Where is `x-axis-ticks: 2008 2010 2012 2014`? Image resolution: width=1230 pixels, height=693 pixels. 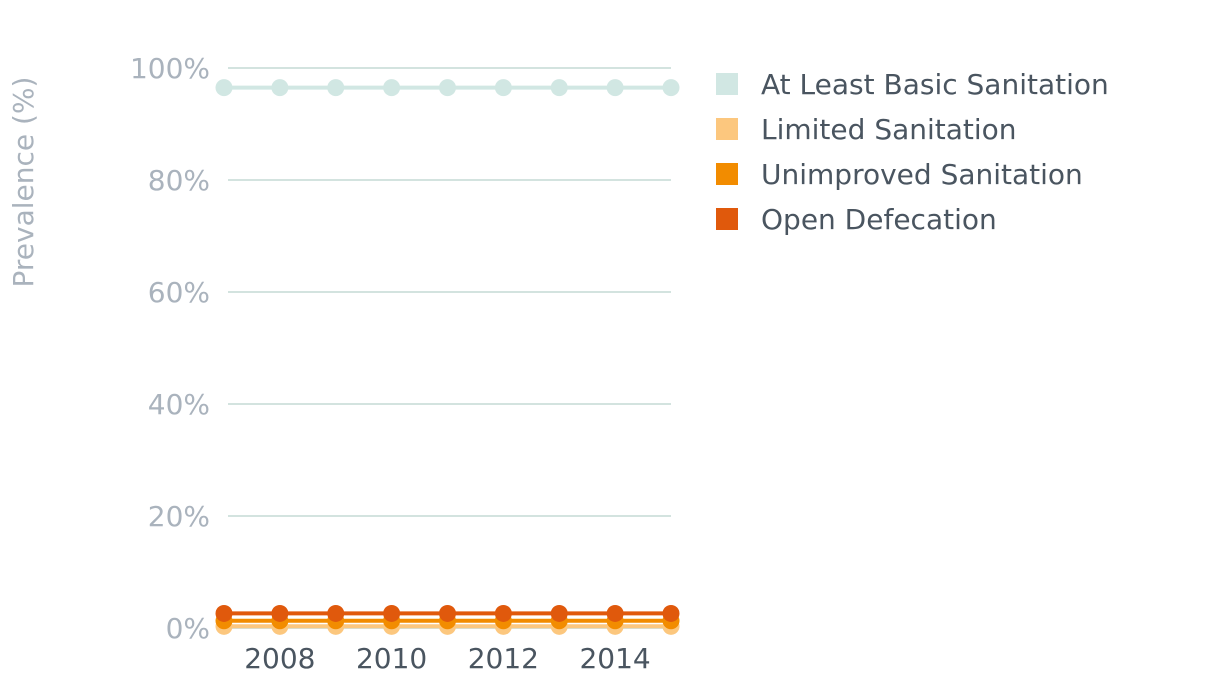
x-axis-ticks: 2008 2010 2012 2014 is located at coordinates (447, 658).